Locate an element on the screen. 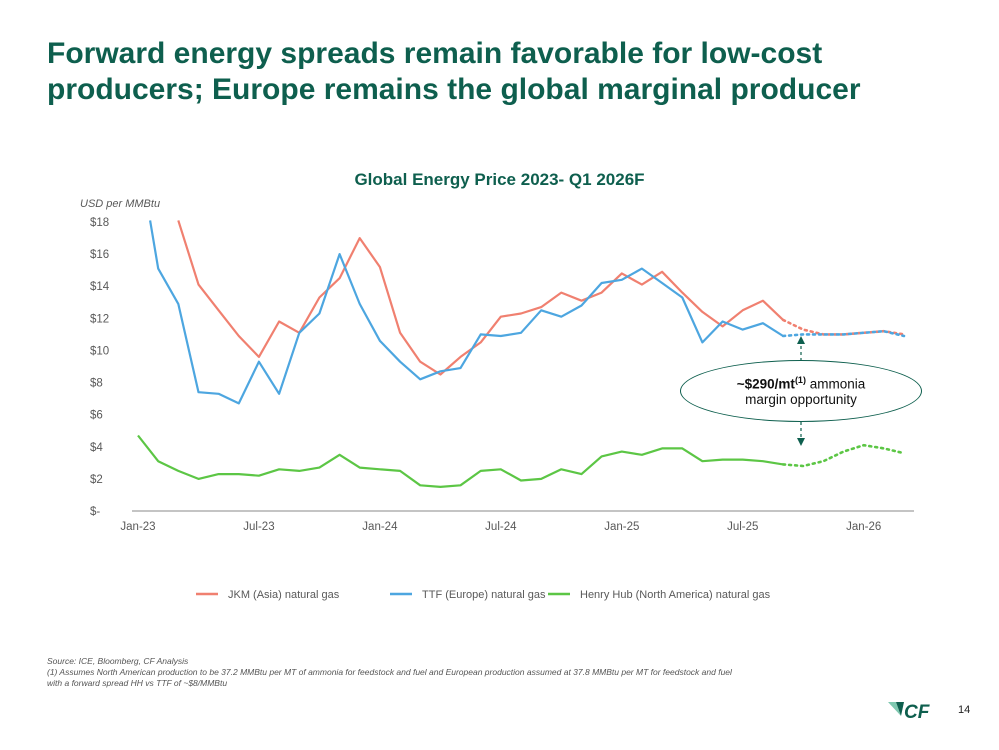 This screenshot has width=999, height=750. y-tick-label: $12 is located at coordinates (99, 319).